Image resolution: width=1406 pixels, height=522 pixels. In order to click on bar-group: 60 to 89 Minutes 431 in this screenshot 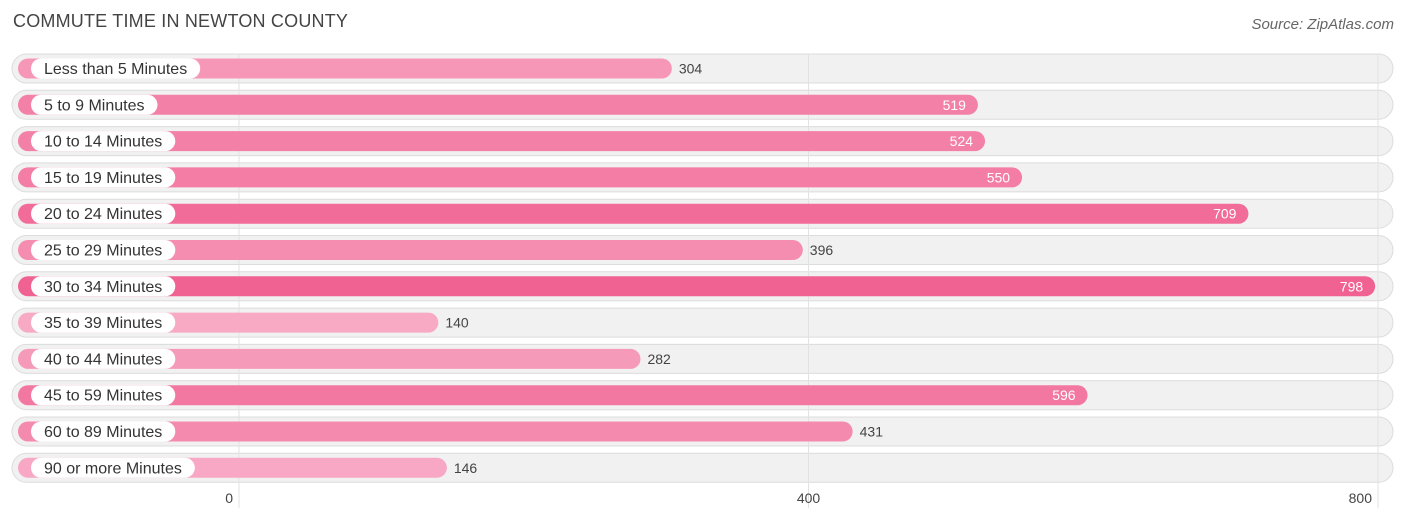, I will do `click(451, 431)`.